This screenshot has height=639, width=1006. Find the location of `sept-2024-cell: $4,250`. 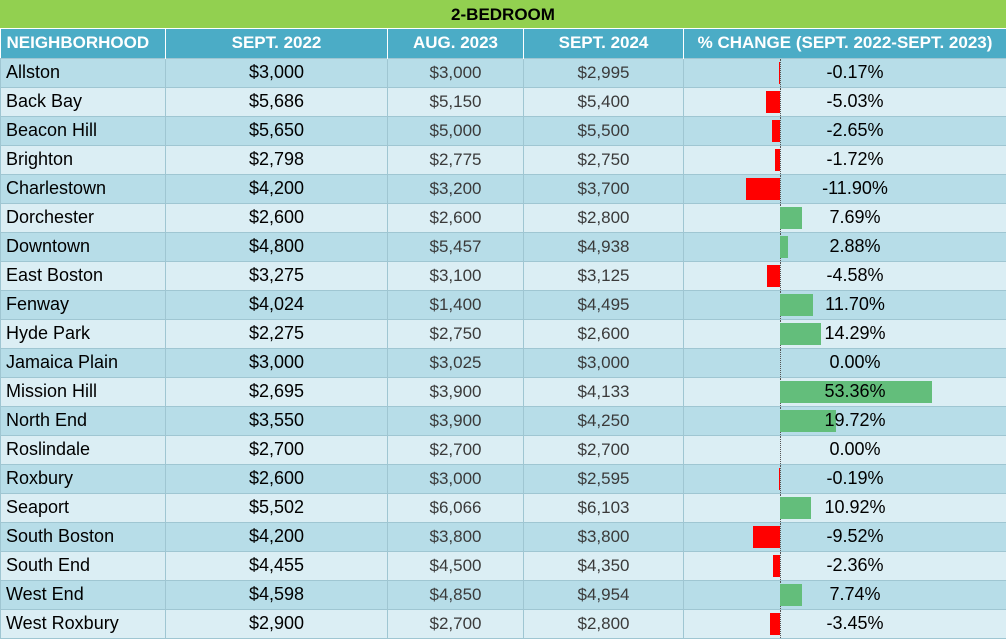

sept-2024-cell: $4,250 is located at coordinates (604, 420).